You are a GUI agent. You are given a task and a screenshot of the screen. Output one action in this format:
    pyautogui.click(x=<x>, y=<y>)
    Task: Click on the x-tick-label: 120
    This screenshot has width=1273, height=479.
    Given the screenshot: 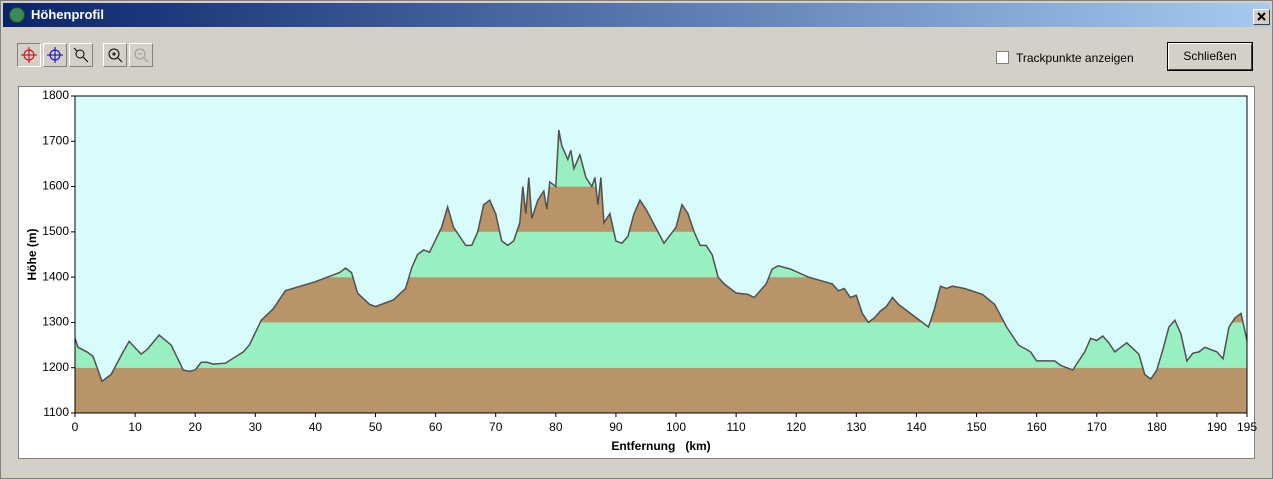 What is the action you would take?
    pyautogui.click(x=796, y=427)
    